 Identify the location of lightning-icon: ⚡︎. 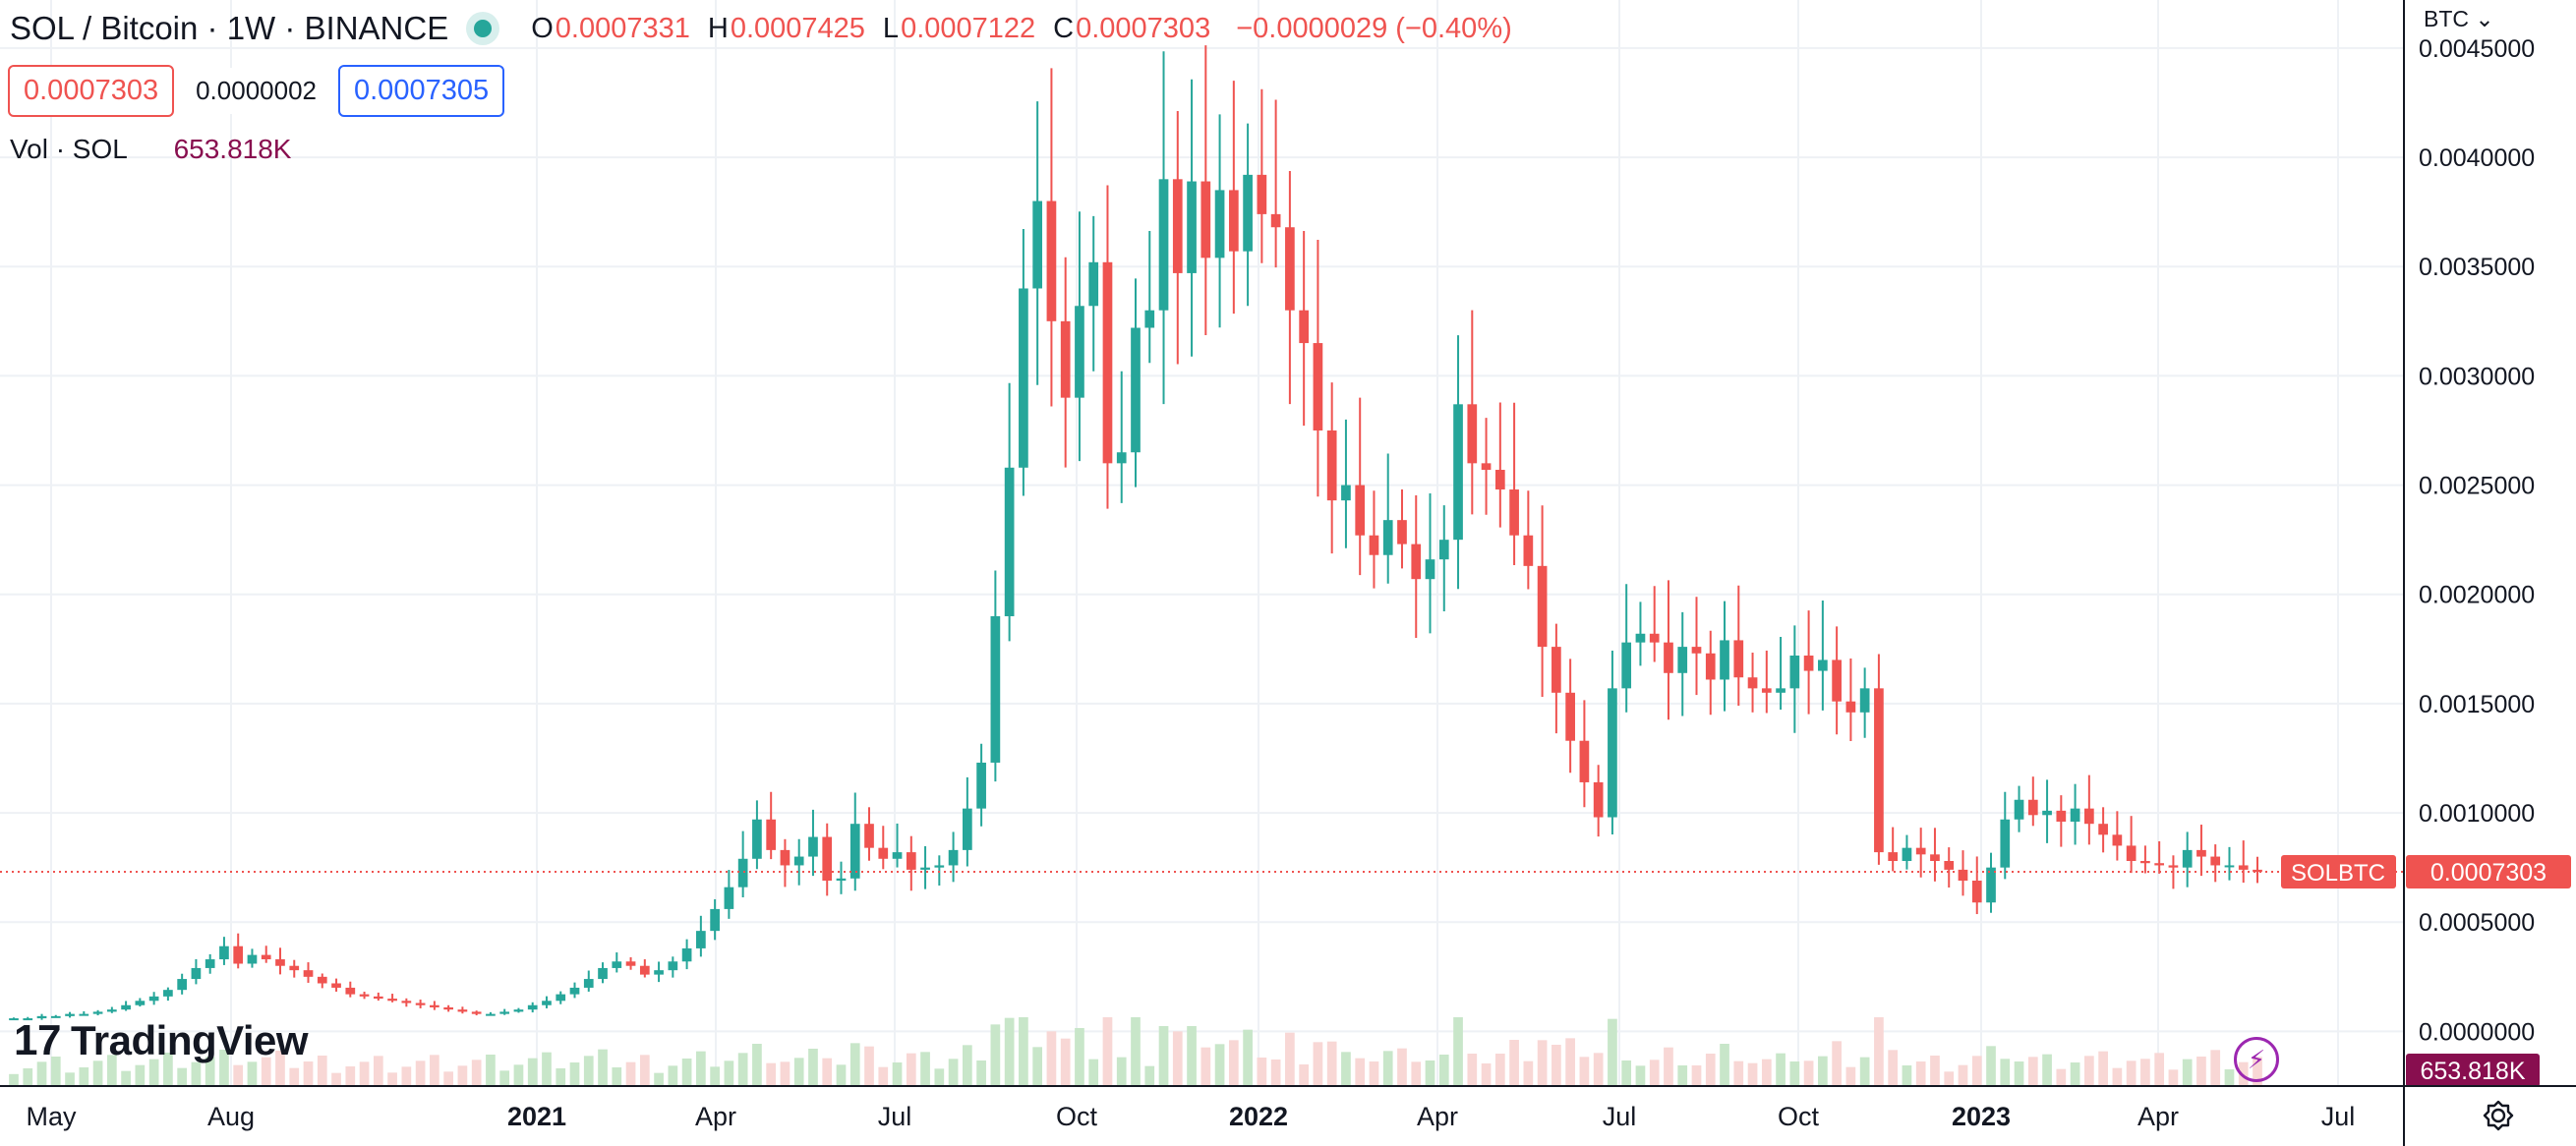
(2256, 1060).